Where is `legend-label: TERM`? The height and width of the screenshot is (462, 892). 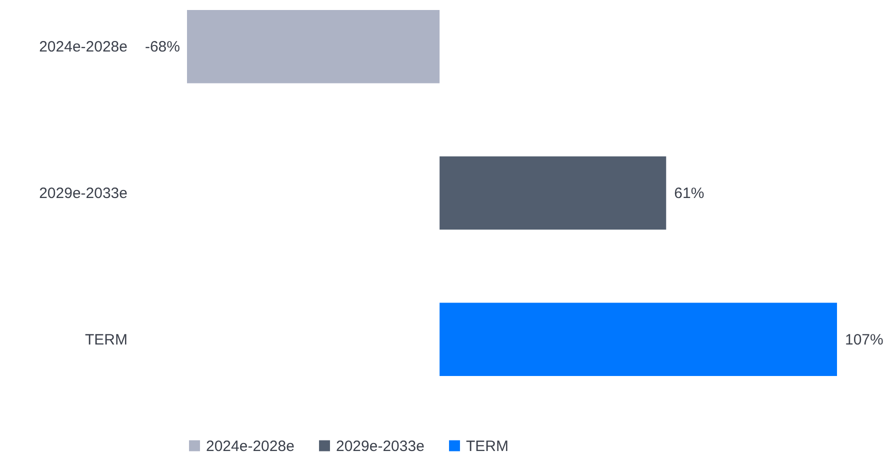
legend-label: TERM is located at coordinates (487, 446).